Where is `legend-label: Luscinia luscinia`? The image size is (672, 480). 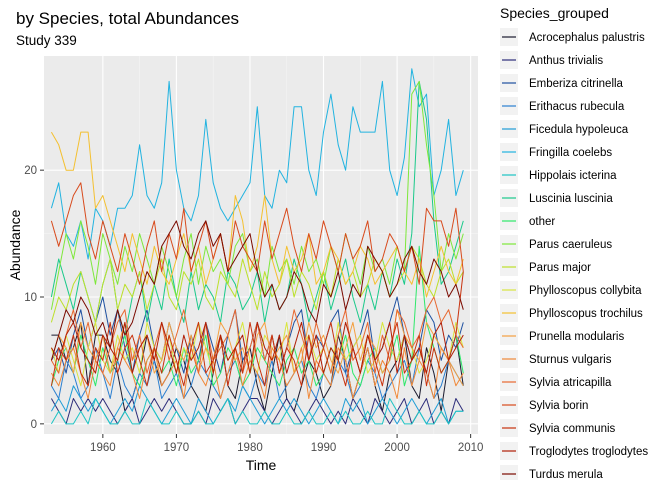 legend-label: Luscinia luscinia is located at coordinates (571, 199).